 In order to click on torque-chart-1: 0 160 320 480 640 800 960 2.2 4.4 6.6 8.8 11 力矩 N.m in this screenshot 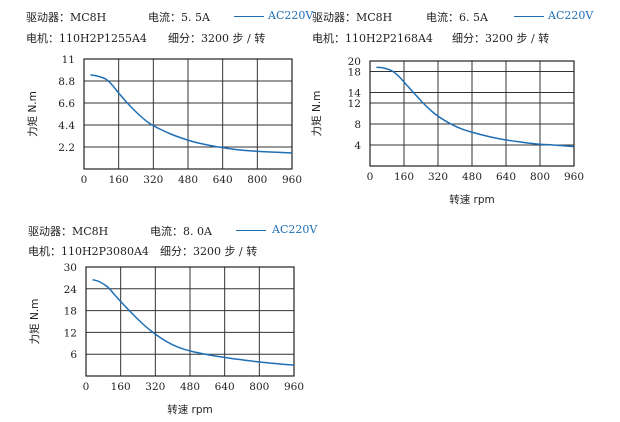, I will do `click(164, 120)`.